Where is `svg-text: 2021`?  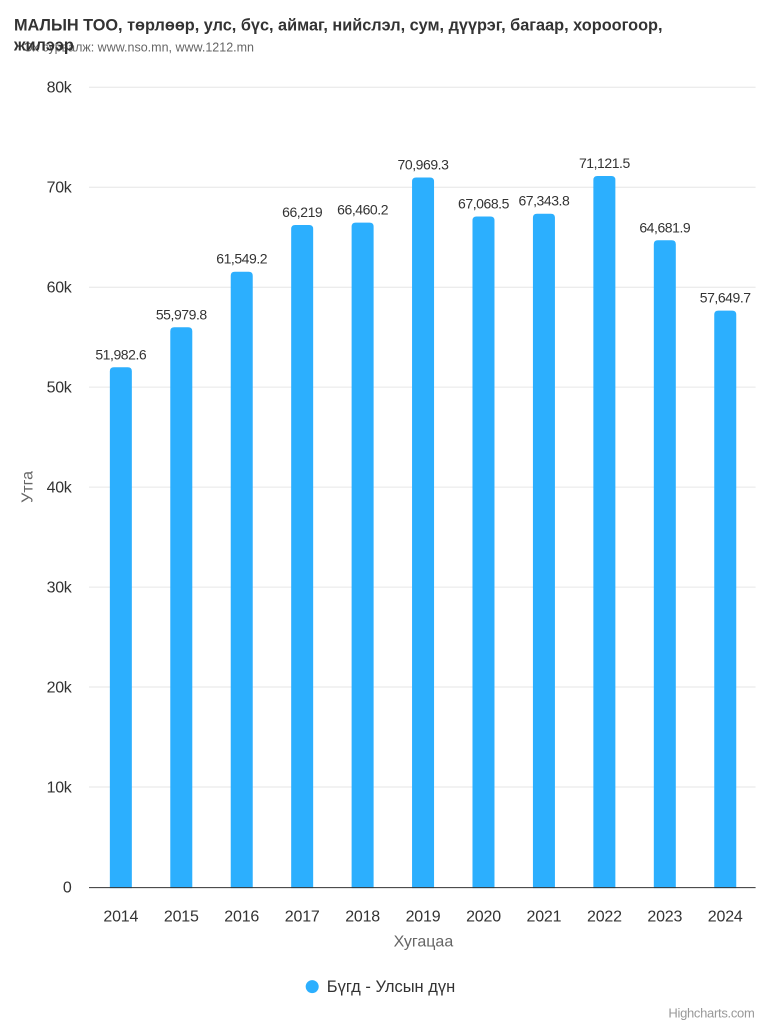
svg-text: 2021 is located at coordinates (544, 917).